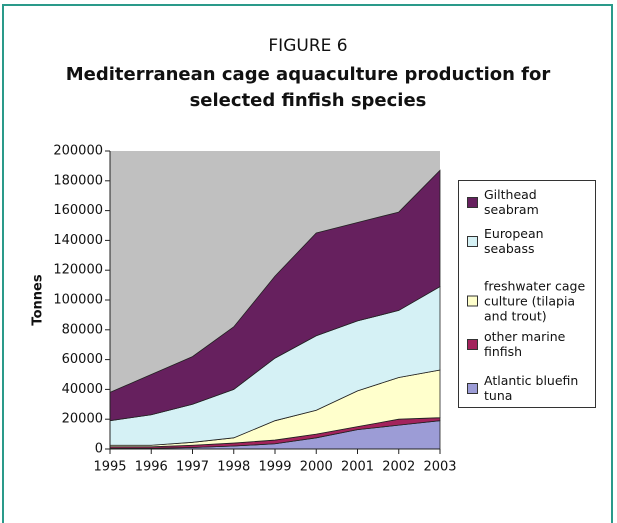  What do you see at coordinates (192, 467) in the screenshot?
I see `x-tick-label: 1997` at bounding box center [192, 467].